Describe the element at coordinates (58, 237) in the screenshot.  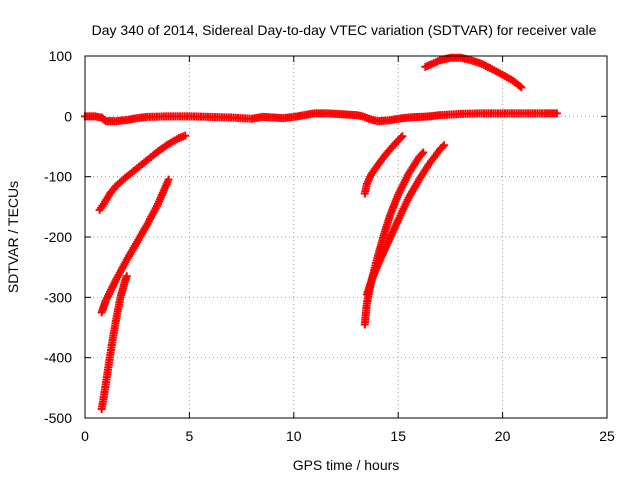
I see `y-tick-label: -200` at that location.